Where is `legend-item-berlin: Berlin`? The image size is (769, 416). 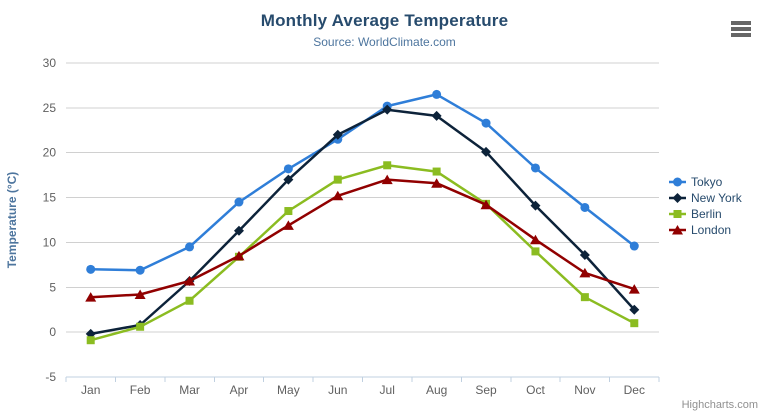
legend-item-berlin: Berlin is located at coordinates (705, 214).